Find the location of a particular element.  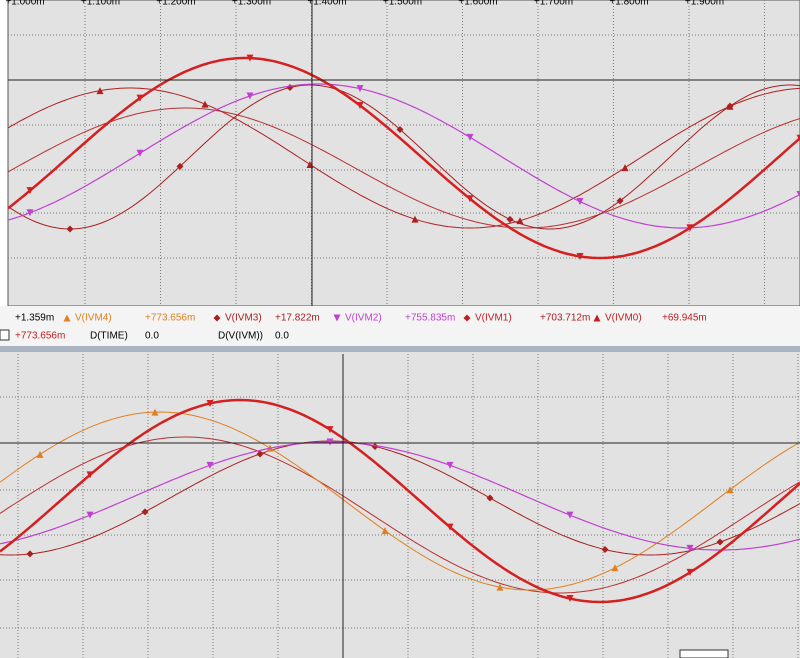

readout-value: V(IVM2) is located at coordinates (363, 318).